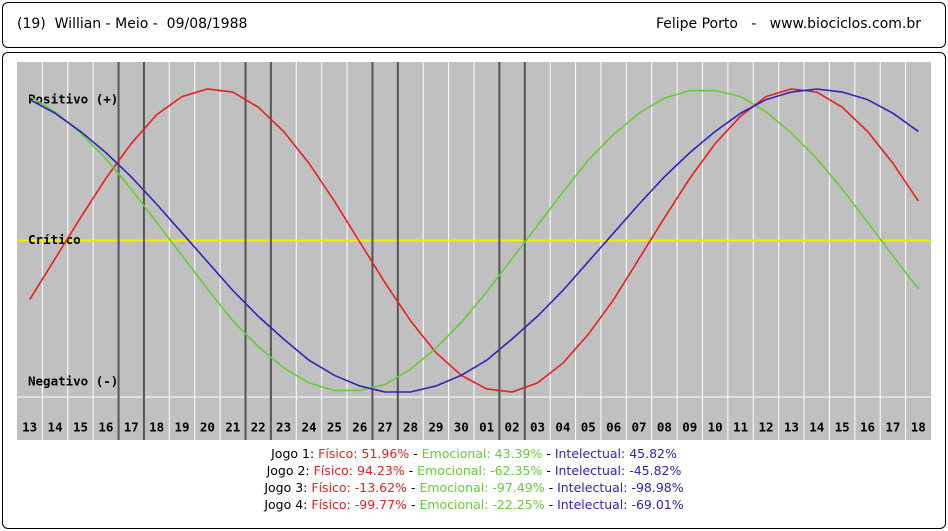 The image size is (948, 531). What do you see at coordinates (308, 427) in the screenshot?
I see `x-tick-label: 24` at bounding box center [308, 427].